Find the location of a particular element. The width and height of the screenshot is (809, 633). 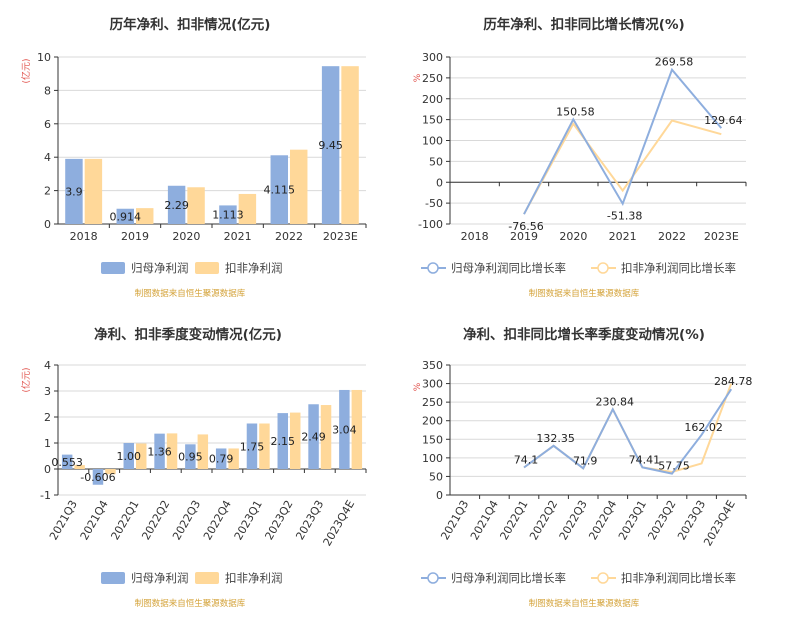

legend-label-1: 归母净利润 is located at coordinates (160, 578).